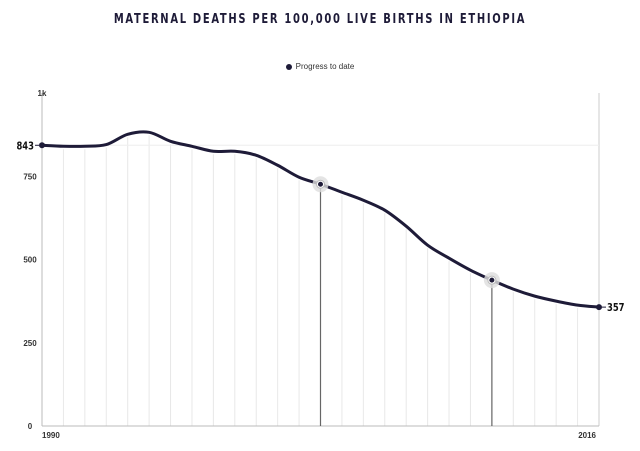 This screenshot has height=451, width=640. I want to click on endpoint-label: 843, so click(25, 147).